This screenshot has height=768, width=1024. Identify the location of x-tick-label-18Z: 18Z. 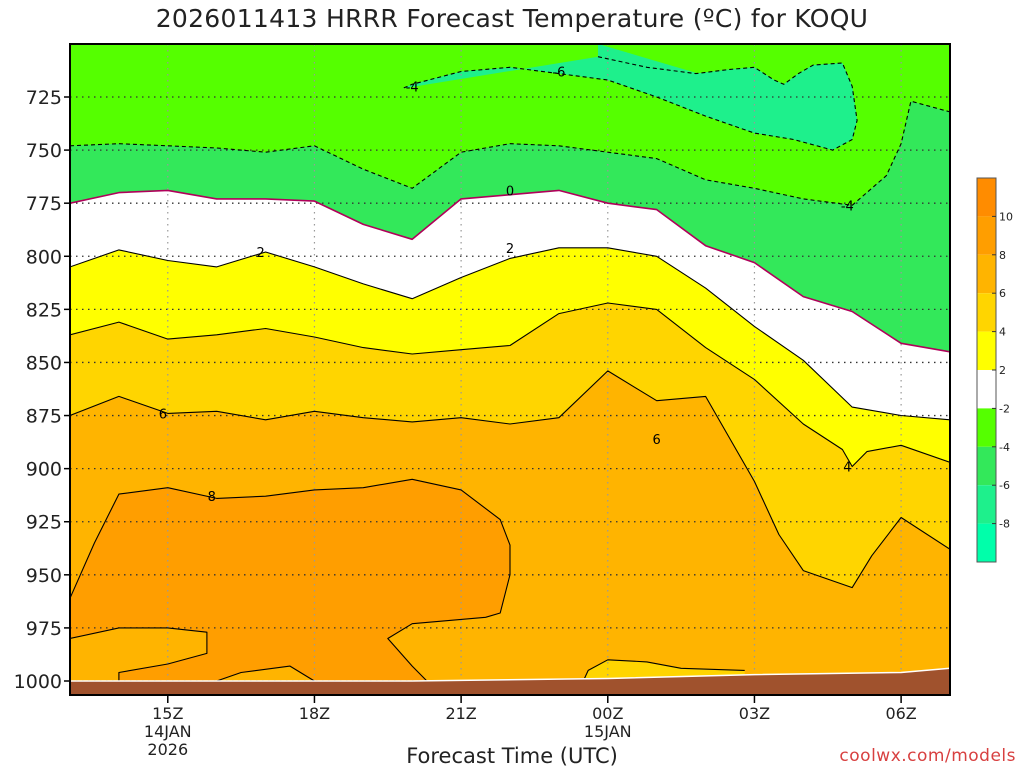
(314, 713).